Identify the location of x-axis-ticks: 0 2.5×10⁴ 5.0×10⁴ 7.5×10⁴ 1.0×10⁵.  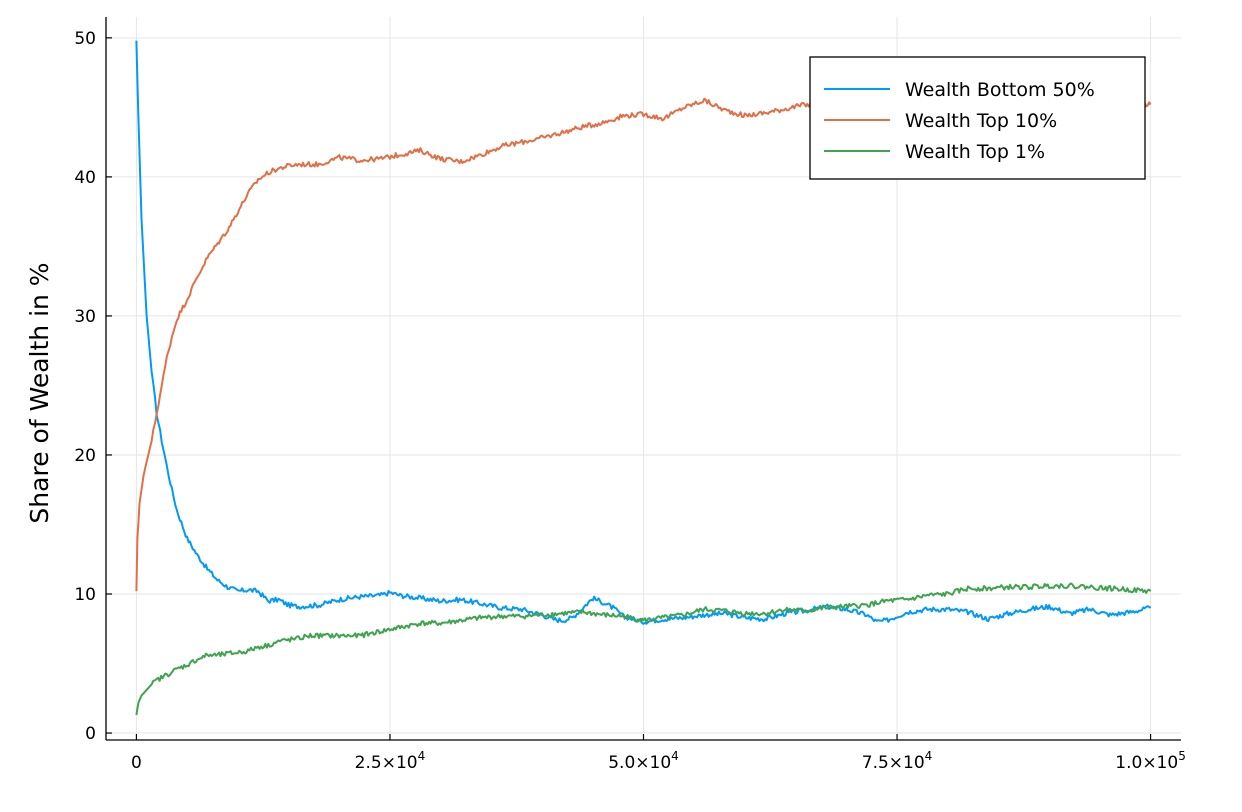
(658, 753).